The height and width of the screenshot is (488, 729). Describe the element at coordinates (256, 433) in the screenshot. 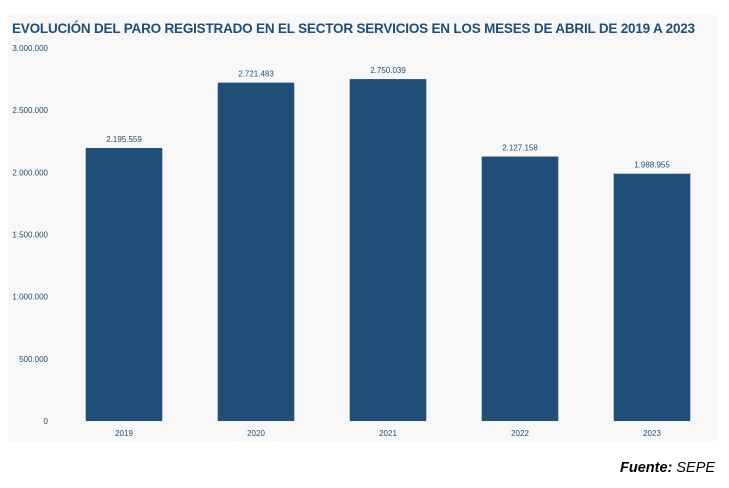

I see `x-tick-label: 2020` at that location.